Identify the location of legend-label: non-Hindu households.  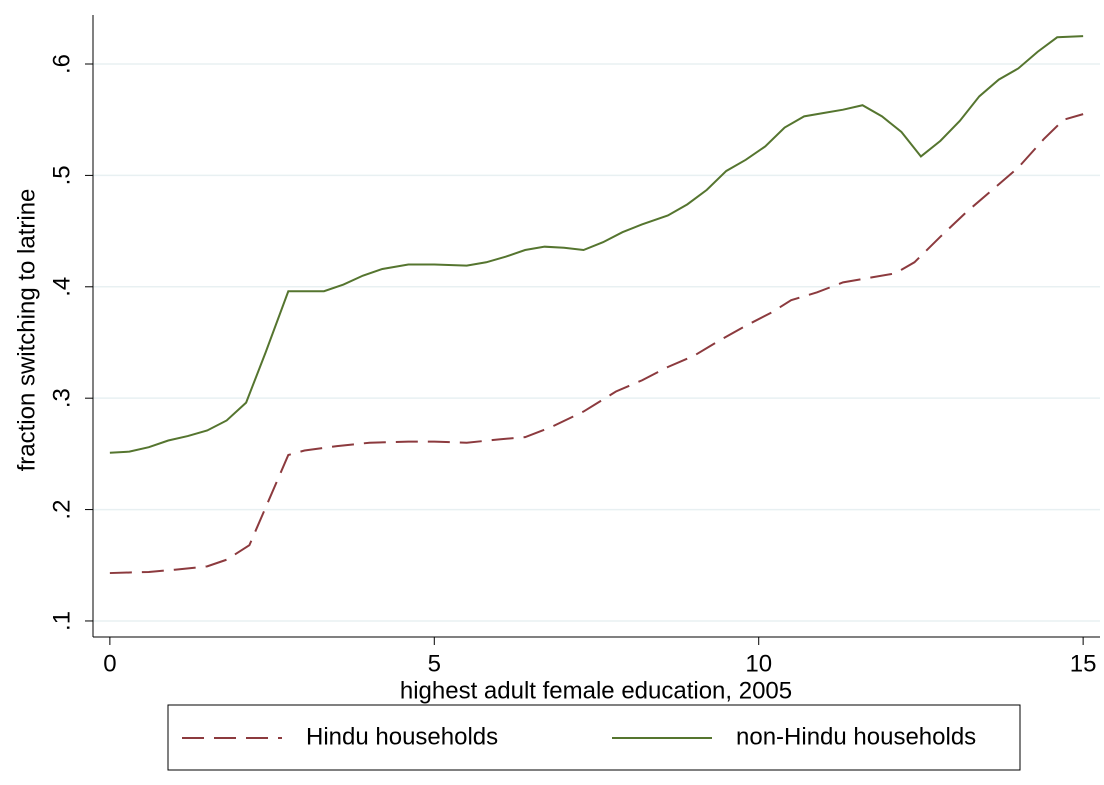
(856, 736).